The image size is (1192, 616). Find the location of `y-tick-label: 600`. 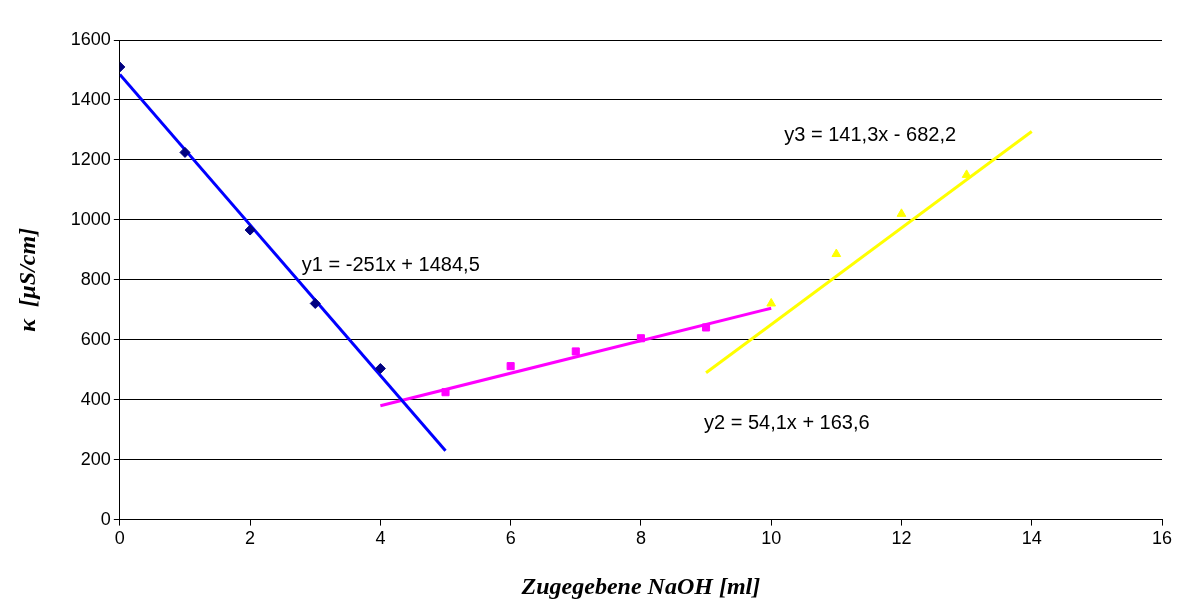

y-tick-label: 600 is located at coordinates (95, 338).